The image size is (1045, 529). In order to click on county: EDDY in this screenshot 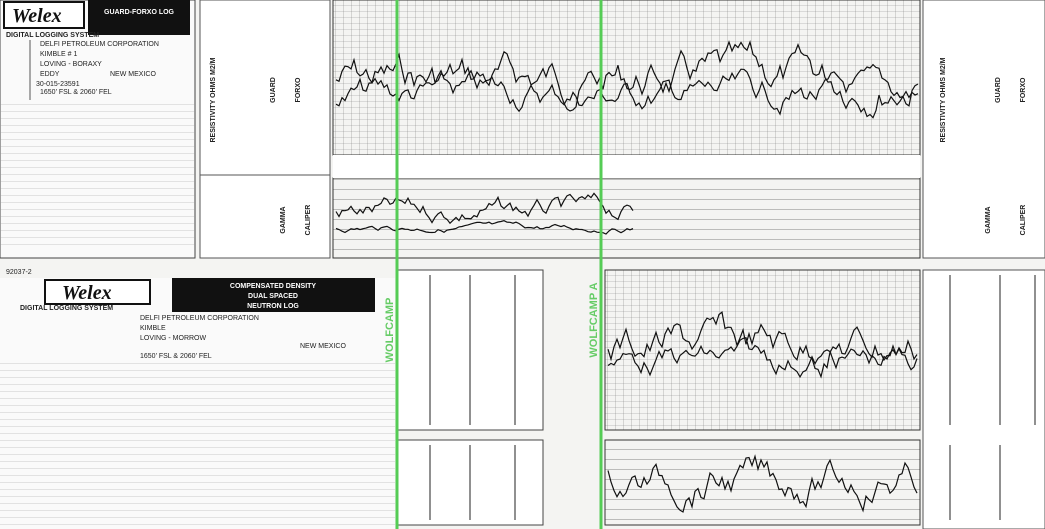, I will do `click(50, 74)`.